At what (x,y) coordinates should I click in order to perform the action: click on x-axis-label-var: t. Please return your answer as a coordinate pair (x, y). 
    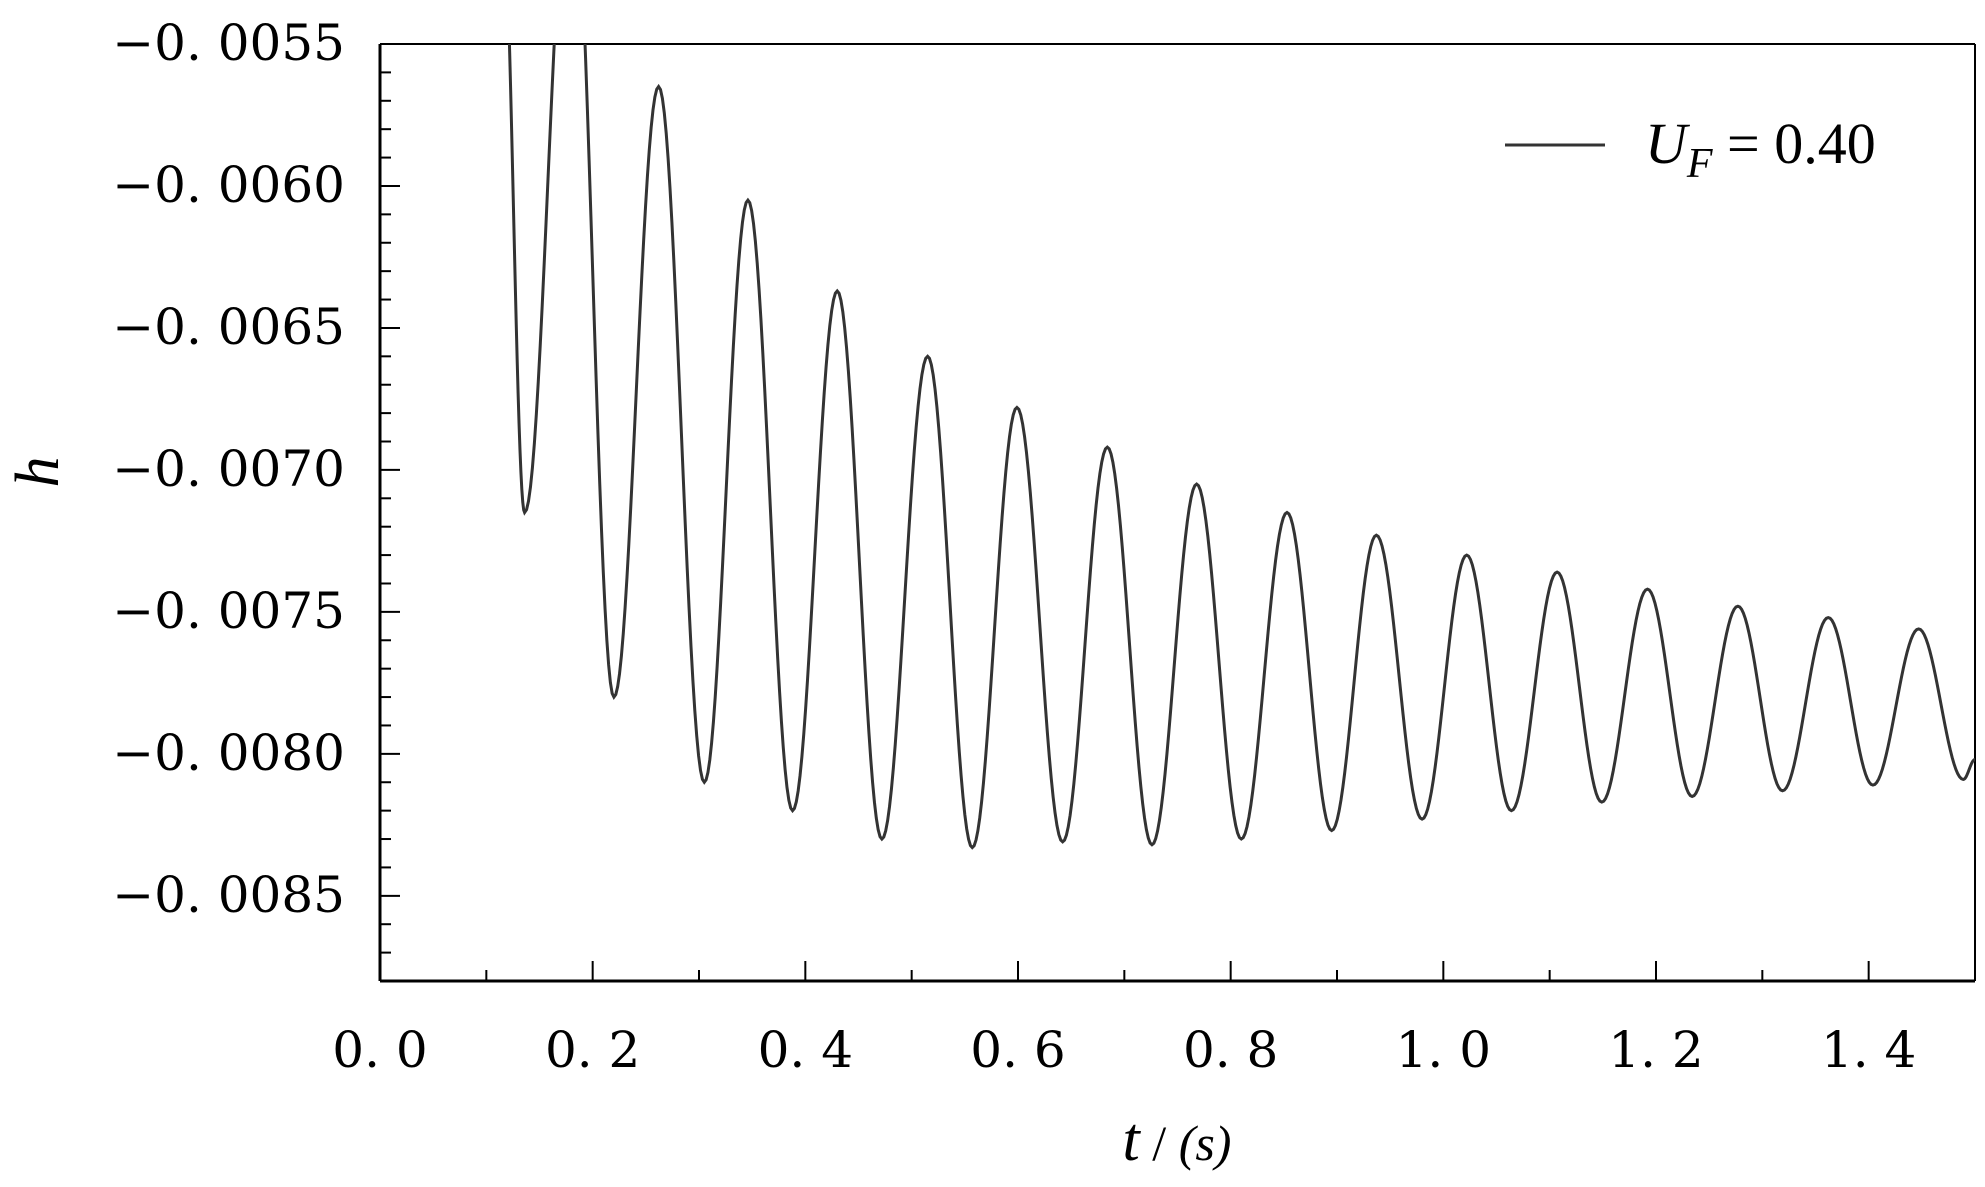
    Looking at the image, I should click on (1132, 1140).